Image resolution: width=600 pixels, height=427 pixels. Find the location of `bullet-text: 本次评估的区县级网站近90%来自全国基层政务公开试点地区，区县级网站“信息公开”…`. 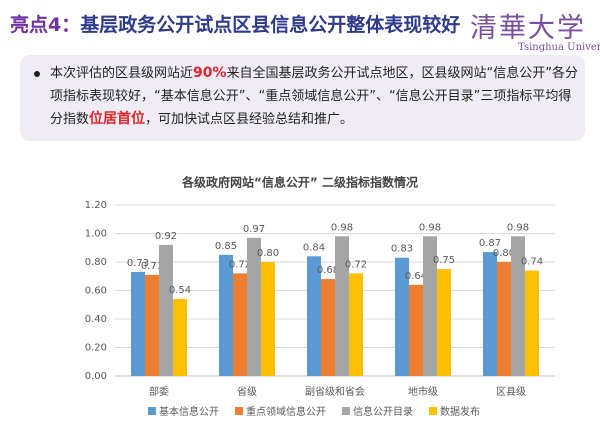

bullet-text: 本次评估的区县级网站近90%来自全国基层政务公开试点地区，区县级网站“信息公开”… is located at coordinates (314, 96).